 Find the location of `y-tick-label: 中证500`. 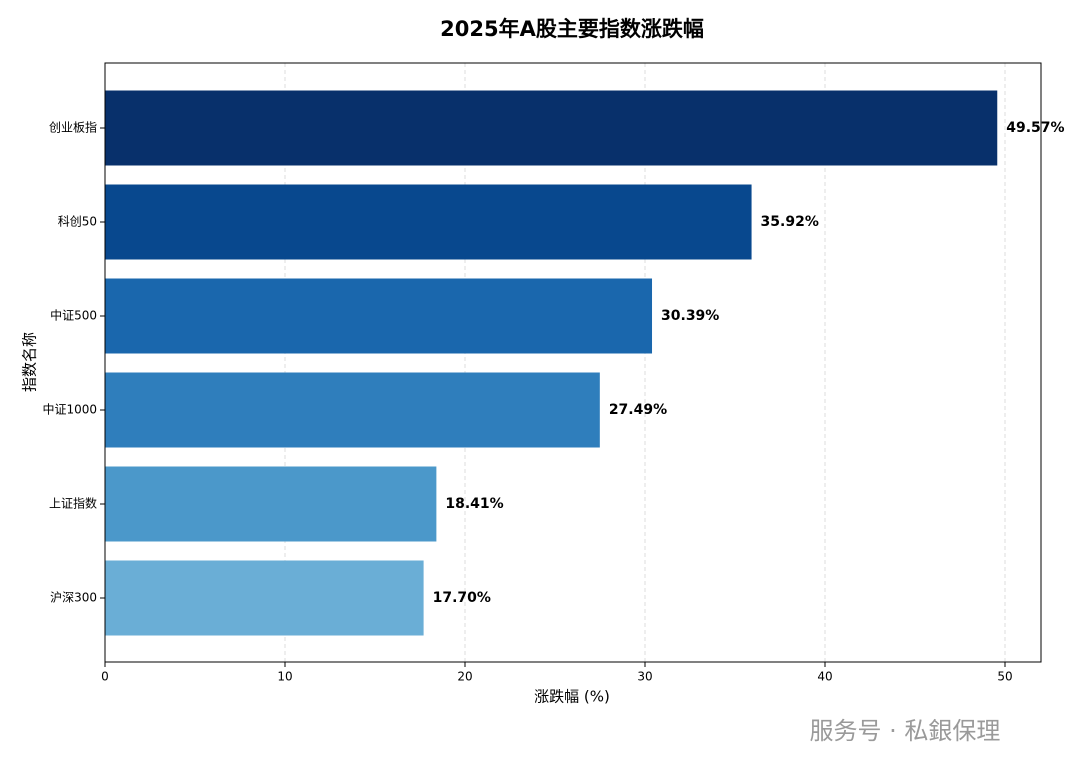

y-tick-label: 中证500 is located at coordinates (73, 315).